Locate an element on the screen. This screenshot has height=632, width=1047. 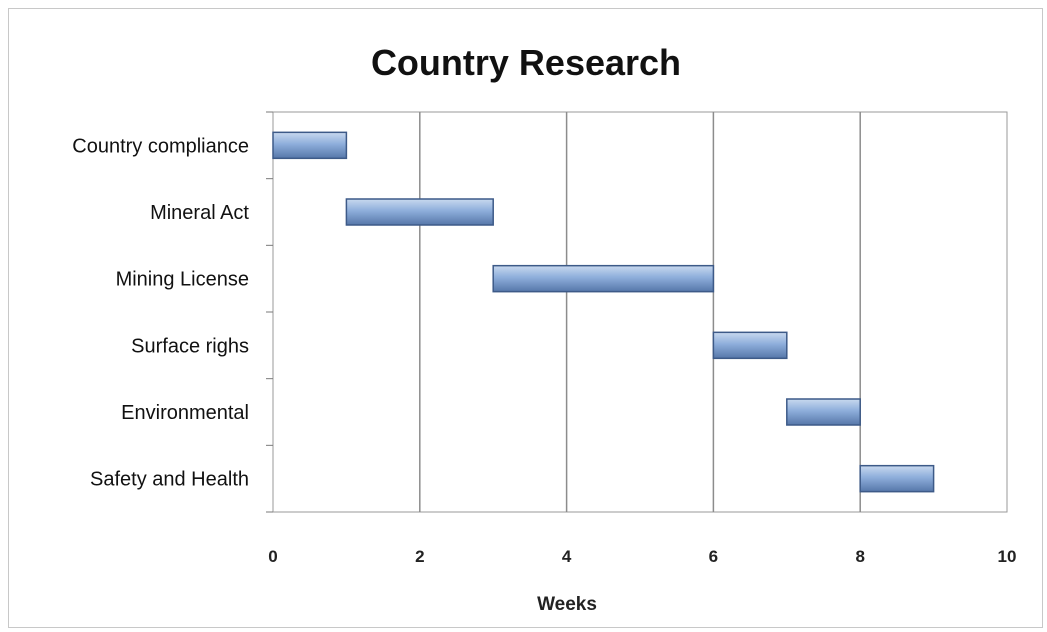
category-label: Mining License is located at coordinates (182, 280).